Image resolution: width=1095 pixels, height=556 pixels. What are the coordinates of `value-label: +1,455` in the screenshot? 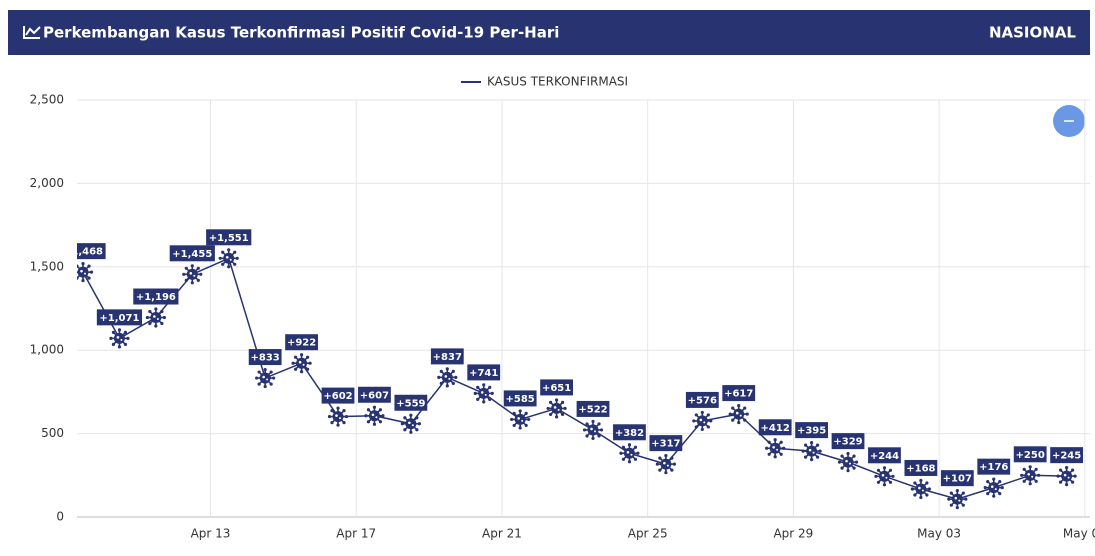 It's located at (192, 254).